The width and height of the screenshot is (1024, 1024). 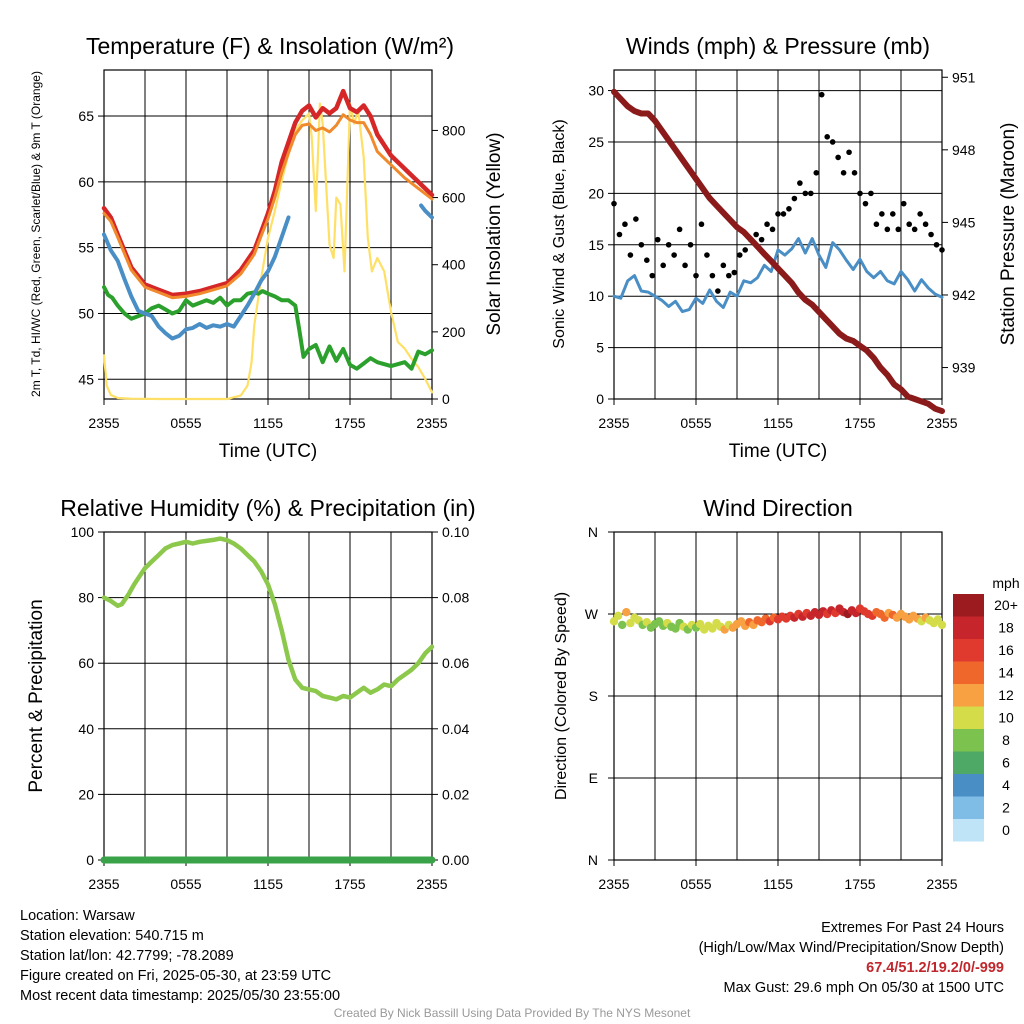 What do you see at coordinates (185, 423) in the screenshot?
I see `x-tick-label: 0555` at bounding box center [185, 423].